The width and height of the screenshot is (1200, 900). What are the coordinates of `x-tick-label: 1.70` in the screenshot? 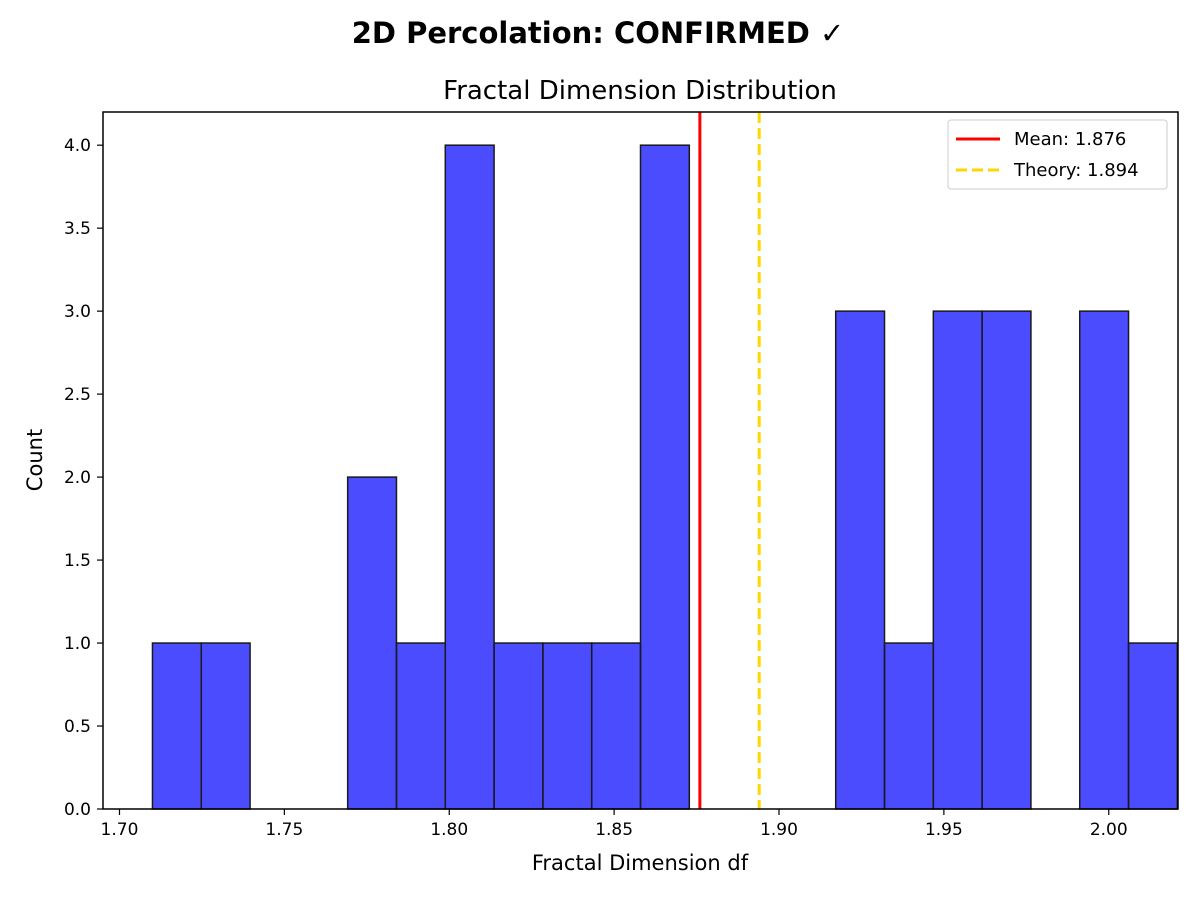 It's located at (120, 830).